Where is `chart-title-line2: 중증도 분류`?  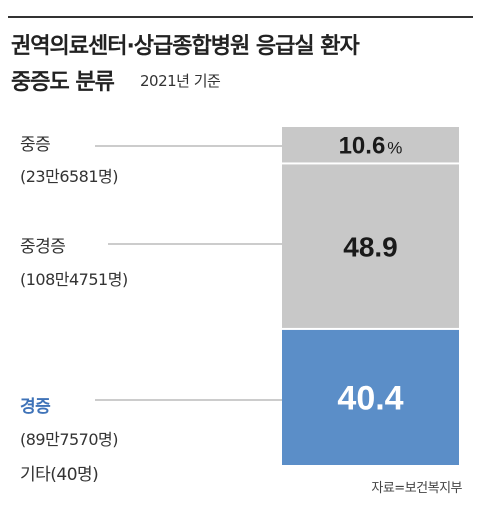
chart-title-line2: 중증도 분류 is located at coordinates (63, 82).